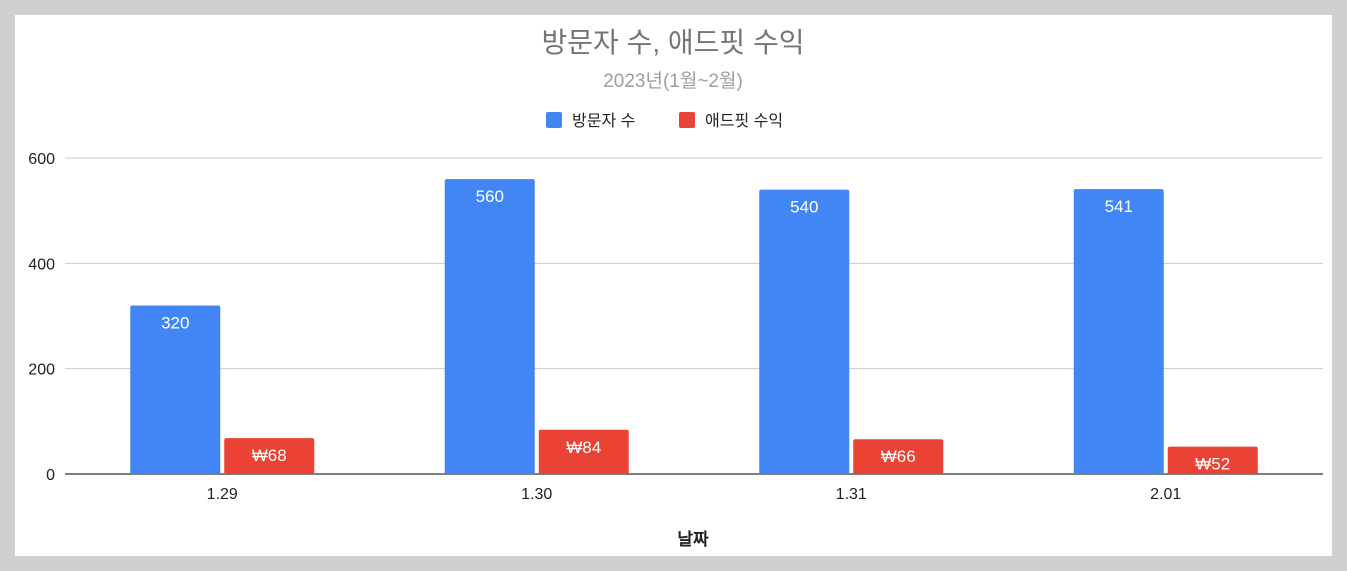 Image resolution: width=1347 pixels, height=571 pixels. I want to click on x-tick-label-1: 1.30, so click(536, 494).